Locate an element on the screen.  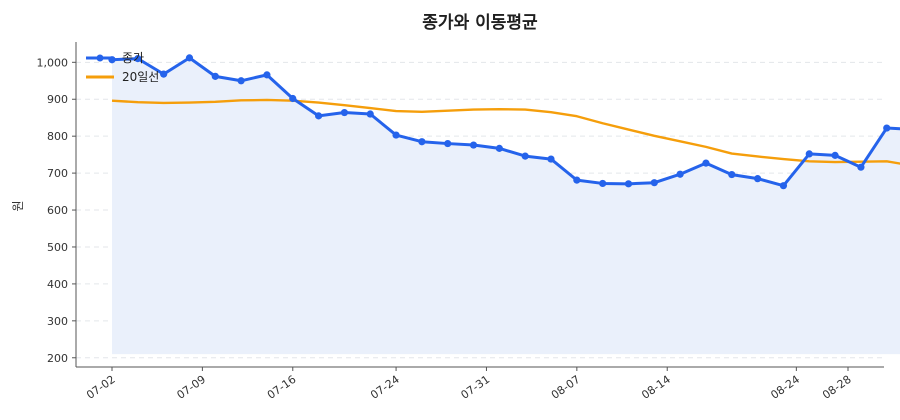
chart-title: 종가와 이동평균 is located at coordinates (480, 23).